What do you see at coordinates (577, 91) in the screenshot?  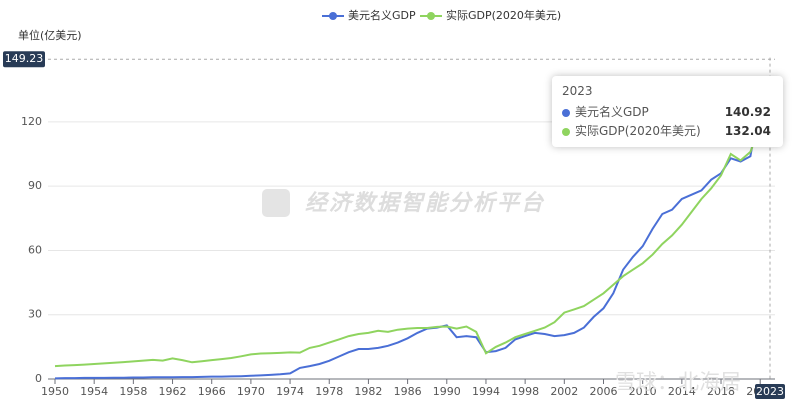 I see `tooltip-title: 2023` at bounding box center [577, 91].